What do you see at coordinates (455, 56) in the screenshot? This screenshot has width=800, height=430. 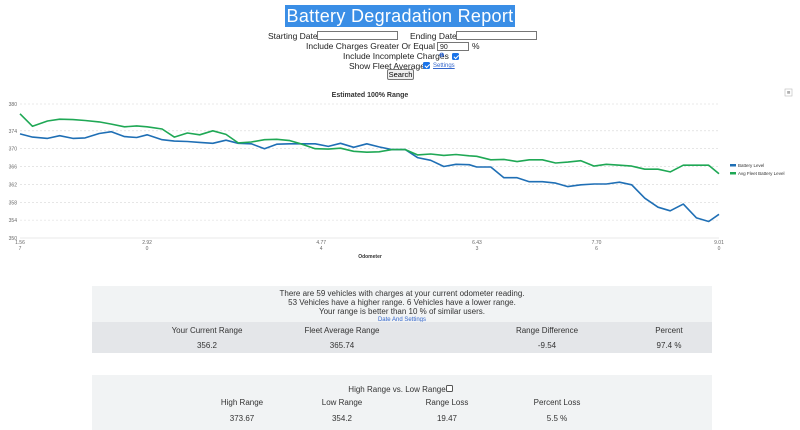 I see `include-incomplete-checkbox` at bounding box center [455, 56].